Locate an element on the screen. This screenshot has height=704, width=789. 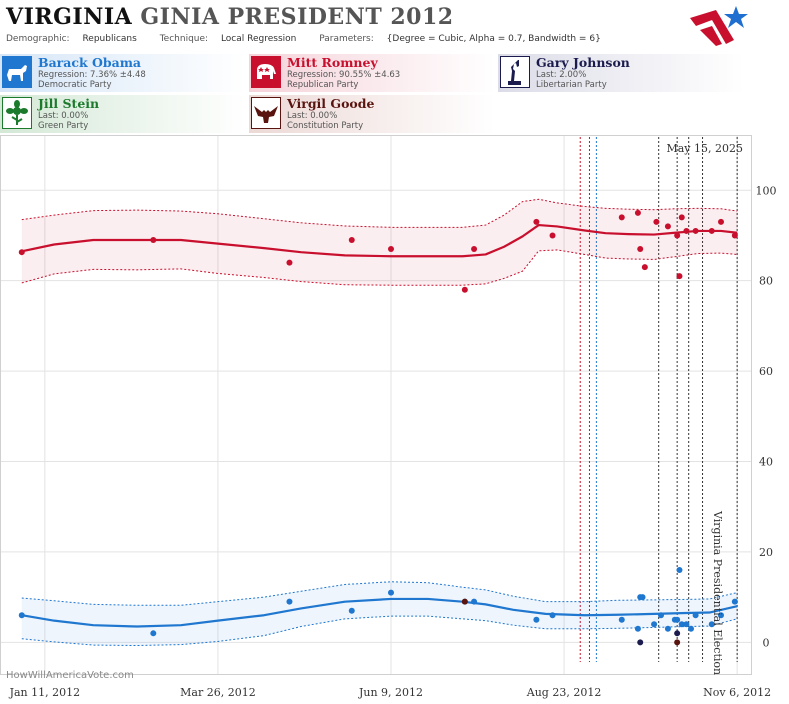
candidate-name: Jill Stein is located at coordinates (69, 103).